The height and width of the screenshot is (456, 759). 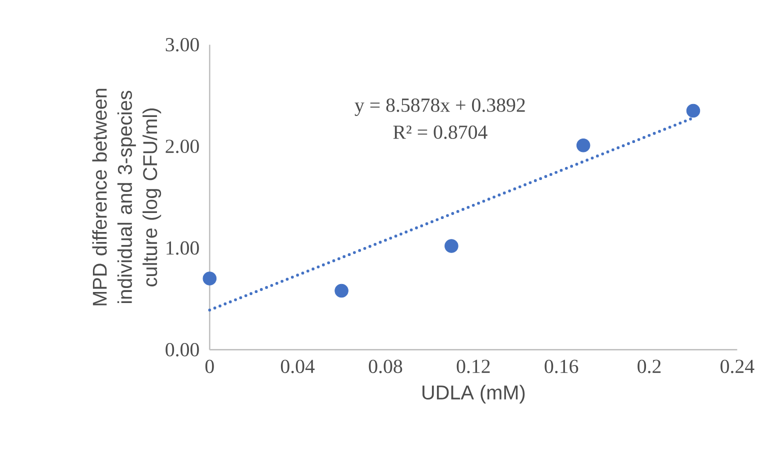 I want to click on y-axis-title: MPD difference between individual and 3-species culture (log CFU/ml), so click(x=127, y=197).